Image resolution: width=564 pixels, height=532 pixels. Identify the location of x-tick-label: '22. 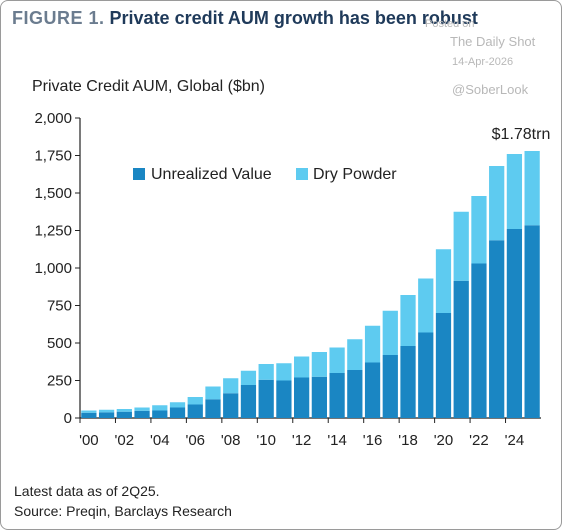
(479, 440).